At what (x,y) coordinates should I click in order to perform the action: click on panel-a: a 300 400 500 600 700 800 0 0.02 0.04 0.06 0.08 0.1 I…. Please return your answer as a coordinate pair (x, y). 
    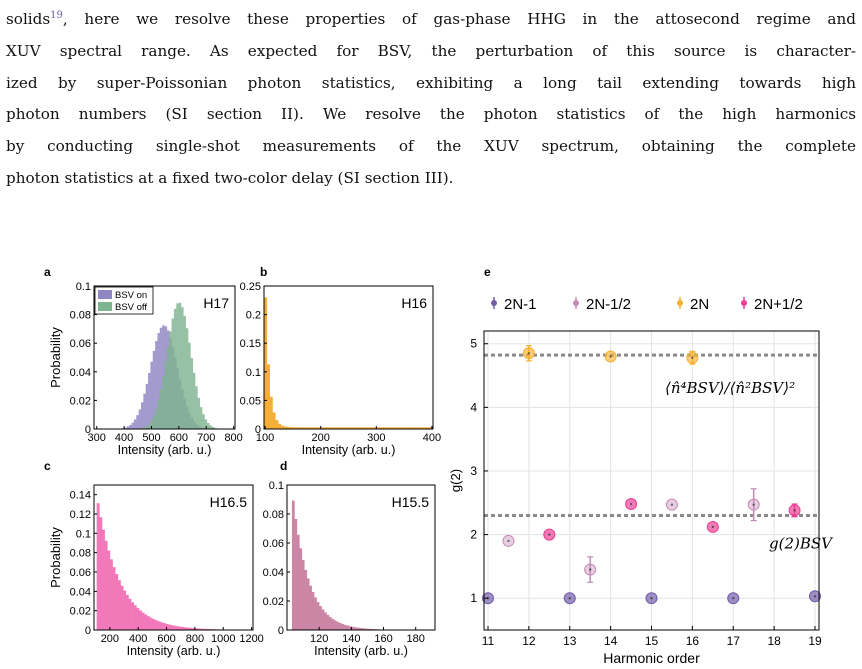
    Looking at the image, I should click on (143, 361).